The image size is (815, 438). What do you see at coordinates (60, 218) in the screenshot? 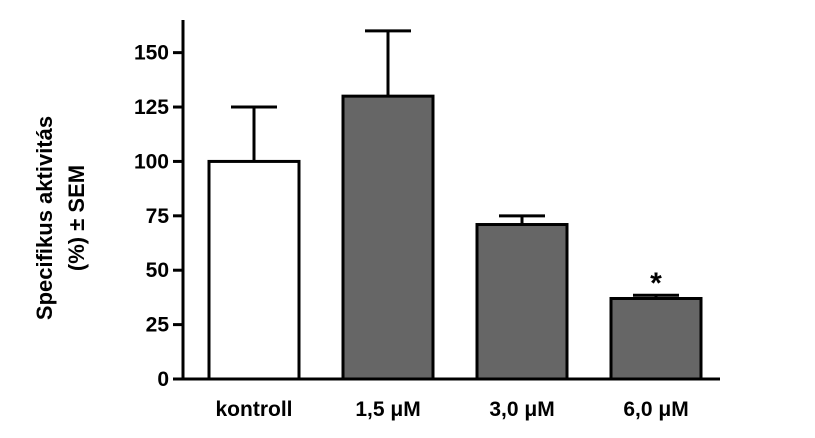
I see `y-axis-title: Specifikus aktivitás (%) ± SEM` at bounding box center [60, 218].